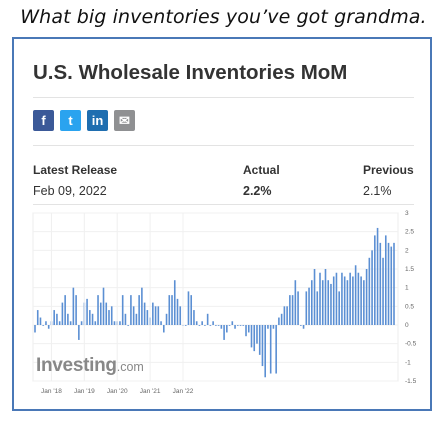  Describe the element at coordinates (190, 72) in the screenshot. I see `page-title: U.S. Wholesale Inventories MoM` at that location.